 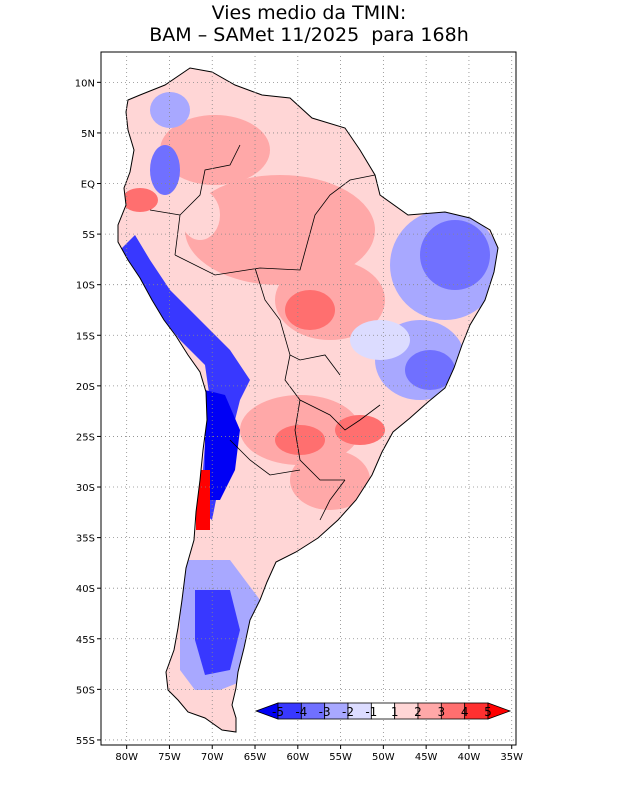 What do you see at coordinates (340, 757) in the screenshot?
I see `lon-tick-label: 55W` at bounding box center [340, 757].